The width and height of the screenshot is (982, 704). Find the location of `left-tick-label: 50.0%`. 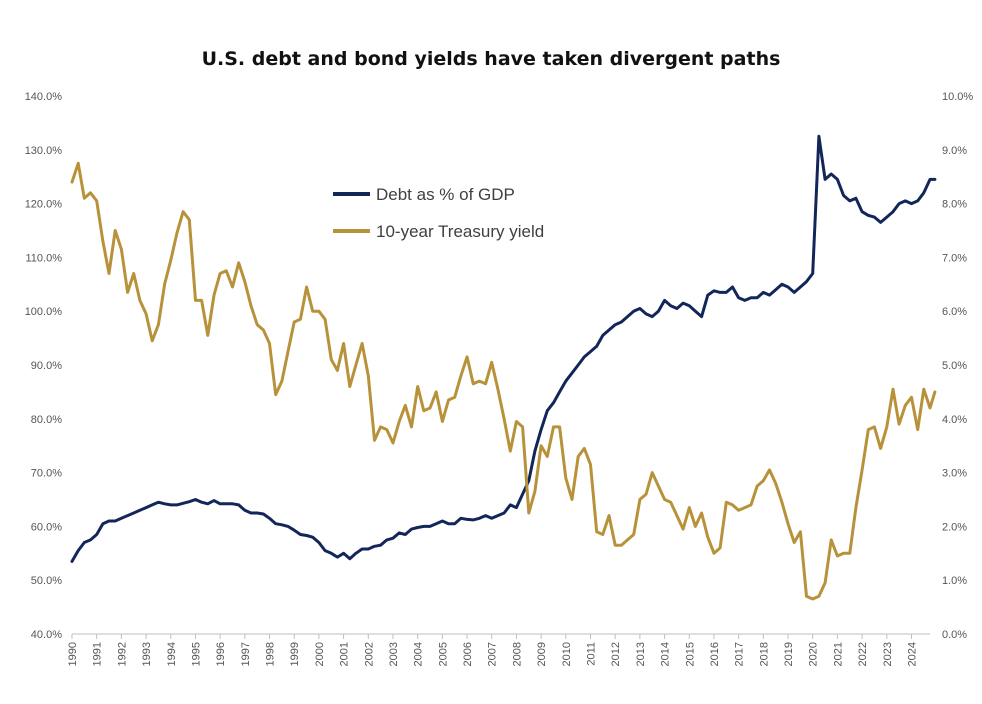

left-tick-label: 50.0% is located at coordinates (46, 581).